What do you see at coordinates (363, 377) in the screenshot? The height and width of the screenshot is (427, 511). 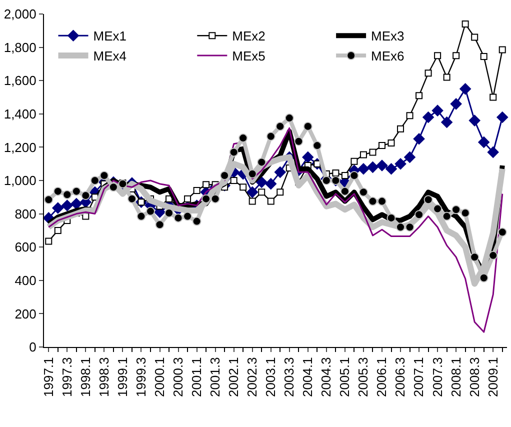 I see `x-tick-label: 2005.3` at bounding box center [363, 377].